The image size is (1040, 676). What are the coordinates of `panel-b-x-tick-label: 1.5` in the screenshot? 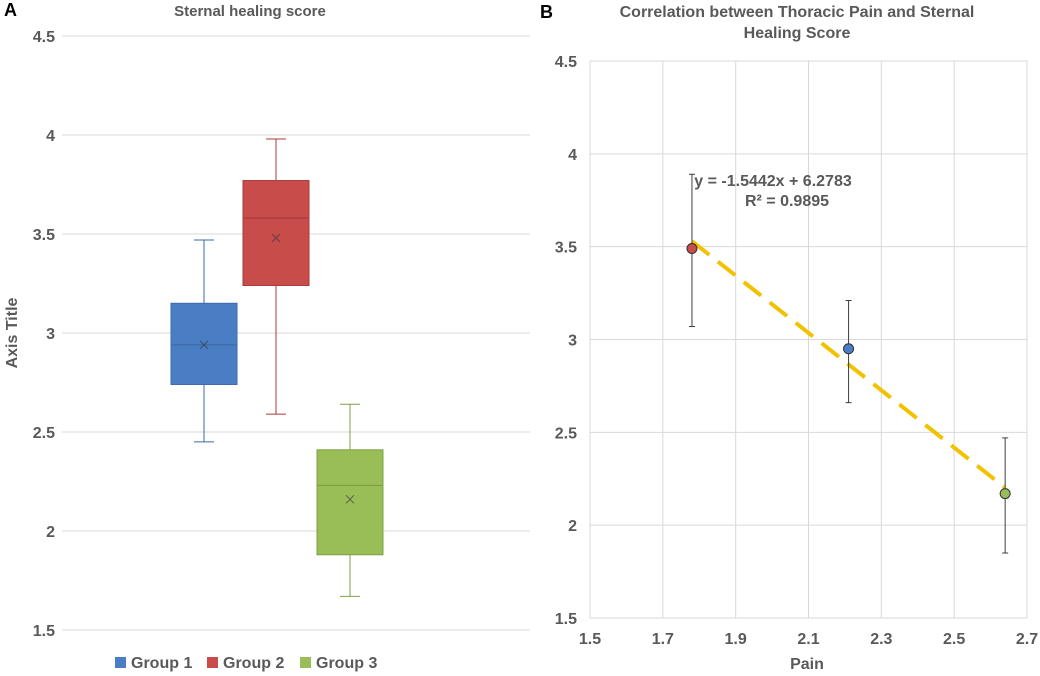 It's located at (590, 639).